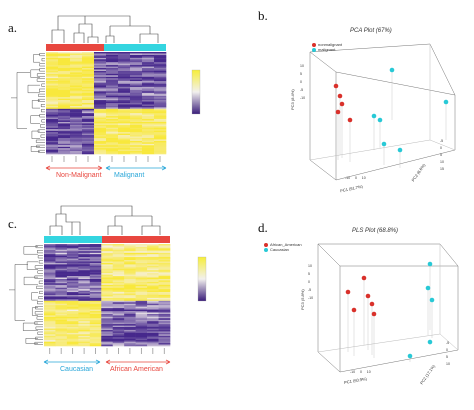 This screenshot has width=474, height=410. I want to click on panel-c-group-bar-right, so click(136, 239).